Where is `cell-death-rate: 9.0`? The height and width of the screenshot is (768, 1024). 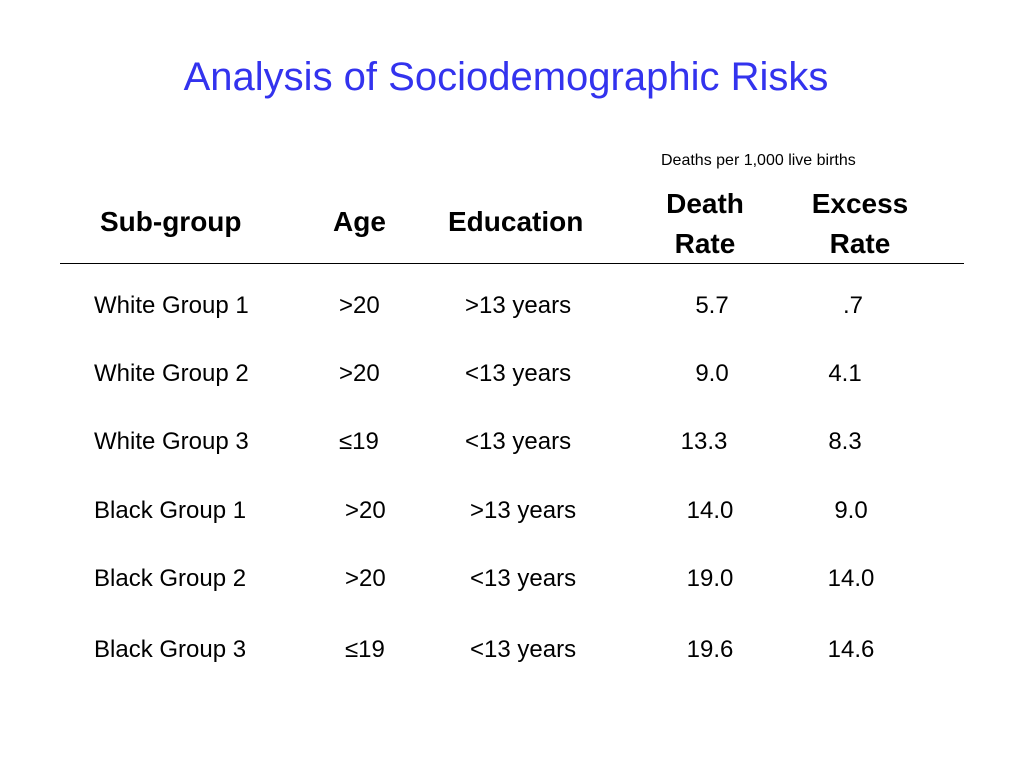
cell-death-rate: 9.0 is located at coordinates (712, 373).